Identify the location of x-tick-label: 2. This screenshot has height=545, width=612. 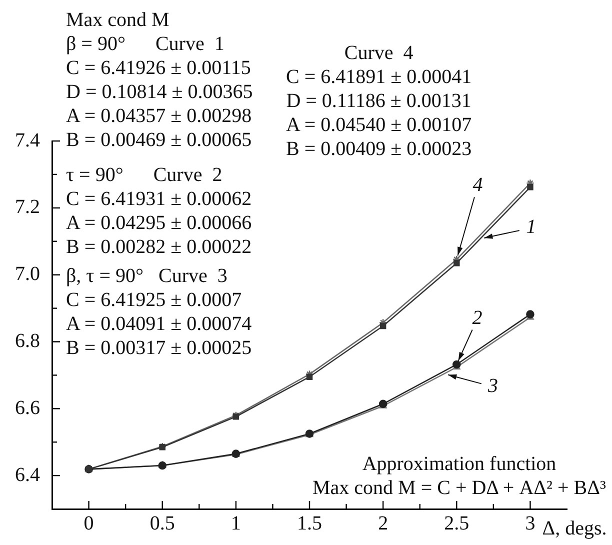
(383, 523).